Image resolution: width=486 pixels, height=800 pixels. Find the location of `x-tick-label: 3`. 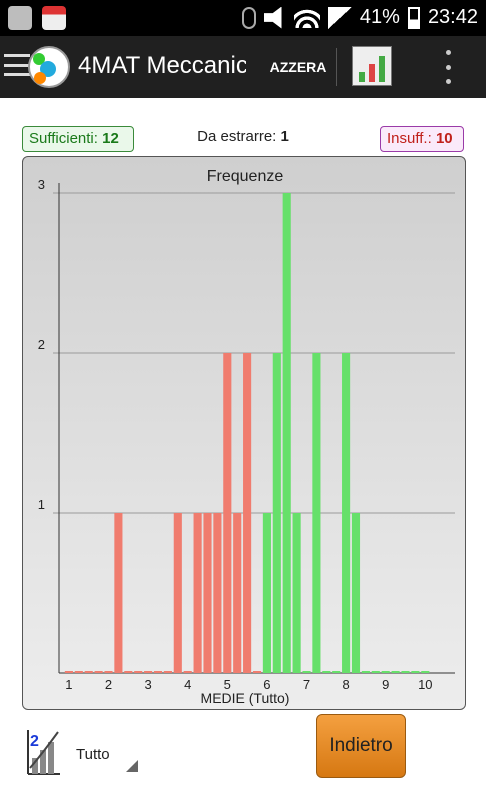

x-tick-label: 3 is located at coordinates (147, 684).